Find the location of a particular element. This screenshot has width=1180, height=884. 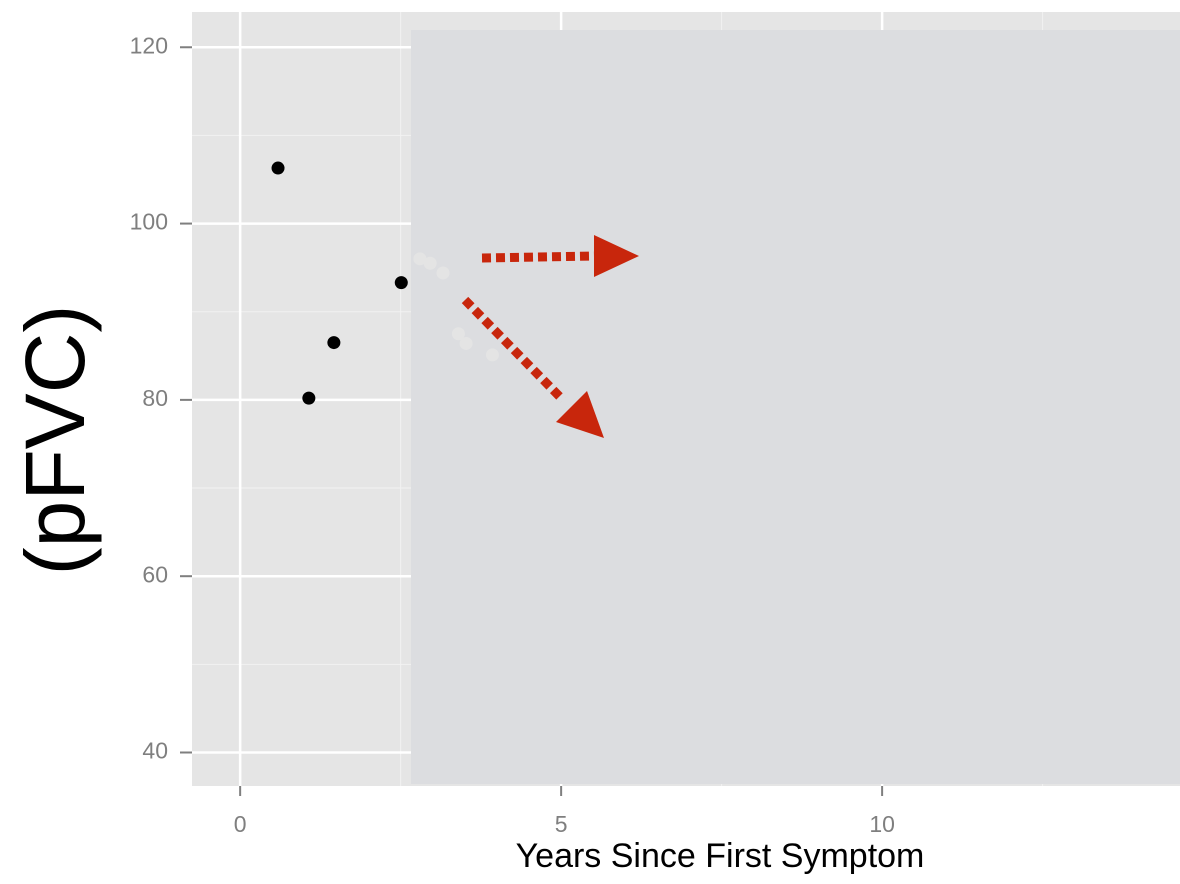

y-tick-label: 60 is located at coordinates (155, 574).